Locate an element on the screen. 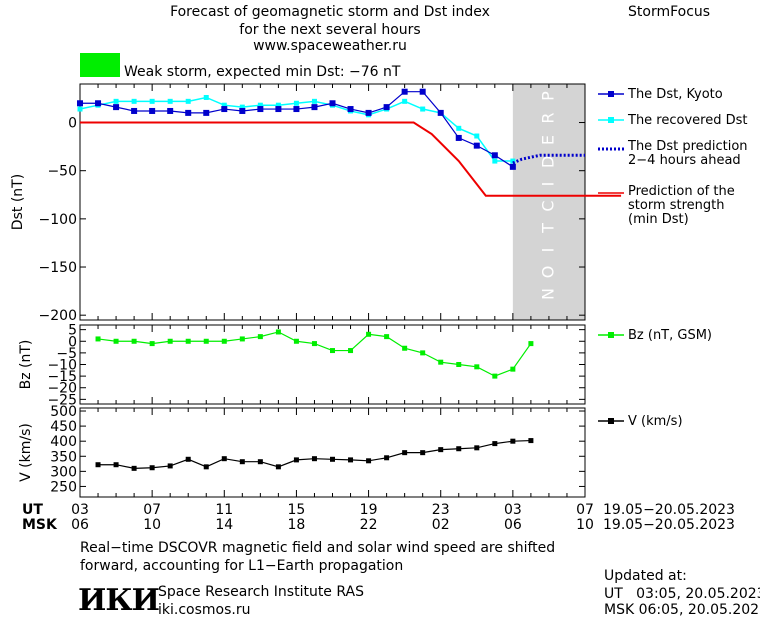  speed-legend-marker is located at coordinates (611, 421).